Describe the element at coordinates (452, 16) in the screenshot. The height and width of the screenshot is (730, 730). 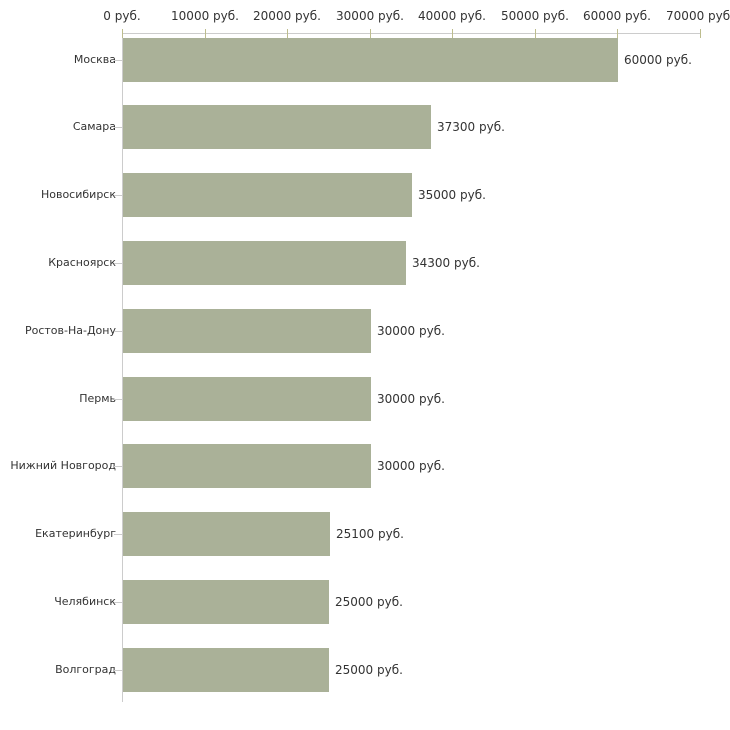
I see `x-axis-tick-label: 40000 руб.` at that location.